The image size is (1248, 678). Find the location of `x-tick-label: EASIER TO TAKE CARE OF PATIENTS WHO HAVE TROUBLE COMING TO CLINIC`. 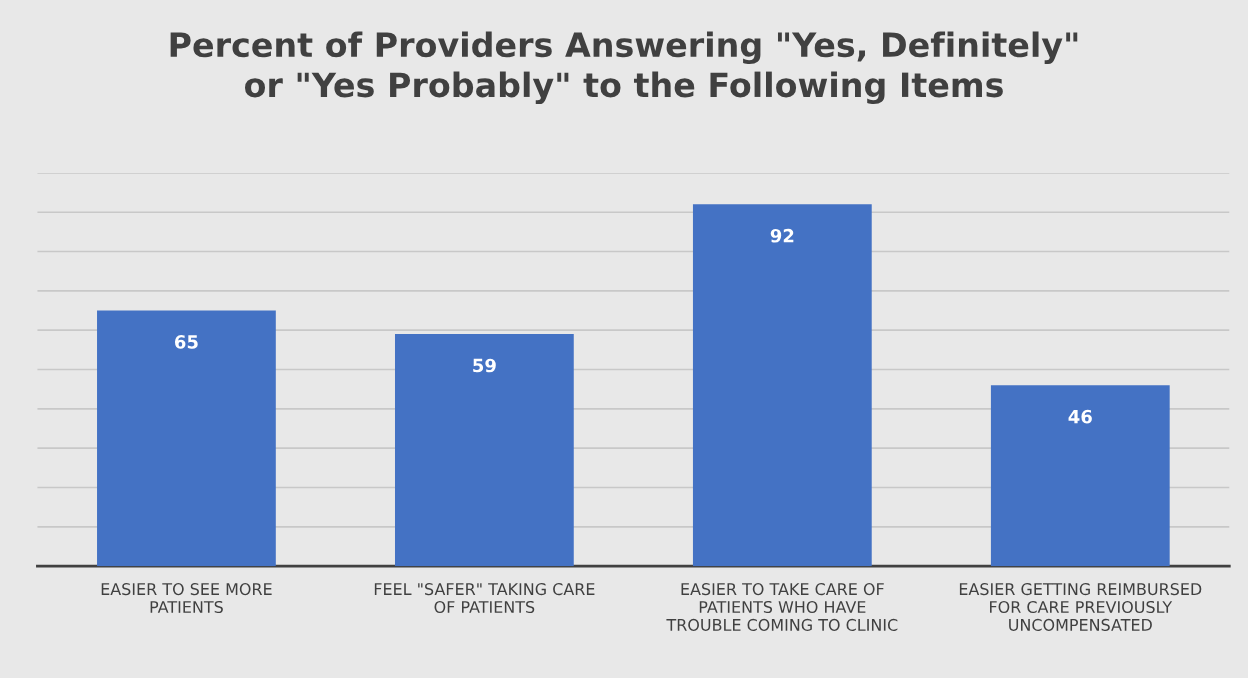

x-tick-label: EASIER TO TAKE CARE OF PATIENTS WHO HAVE TROUBLE COMING TO CLINIC is located at coordinates (782, 607).